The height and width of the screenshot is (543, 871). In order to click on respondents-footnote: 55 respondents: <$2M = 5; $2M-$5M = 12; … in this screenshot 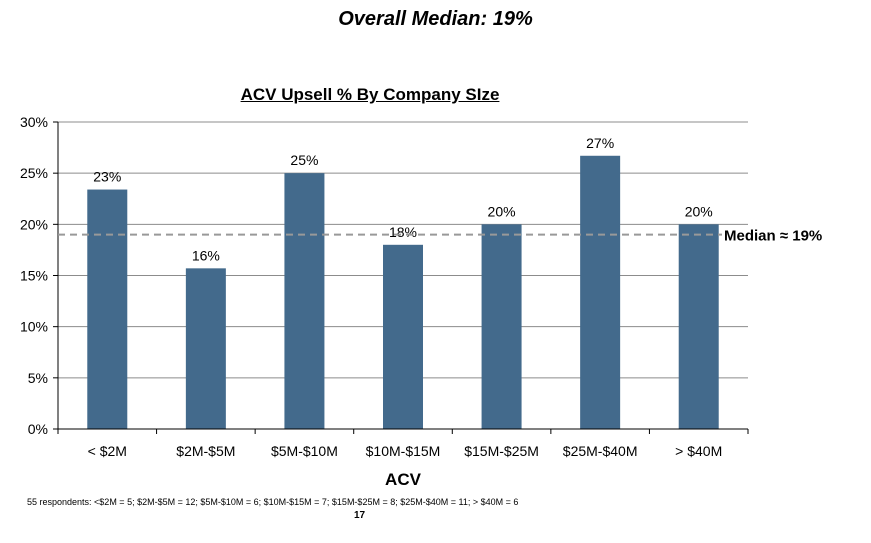, I will do `click(273, 502)`.